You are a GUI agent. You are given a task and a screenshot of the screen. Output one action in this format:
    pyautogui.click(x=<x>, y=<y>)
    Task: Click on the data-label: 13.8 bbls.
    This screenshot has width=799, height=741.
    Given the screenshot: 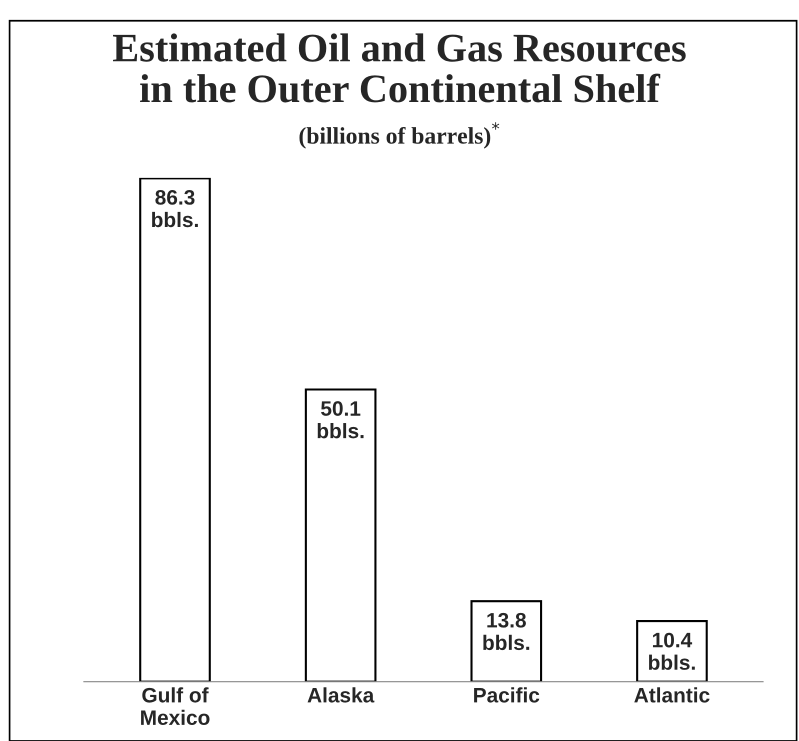 What is the action you would take?
    pyautogui.click(x=506, y=631)
    